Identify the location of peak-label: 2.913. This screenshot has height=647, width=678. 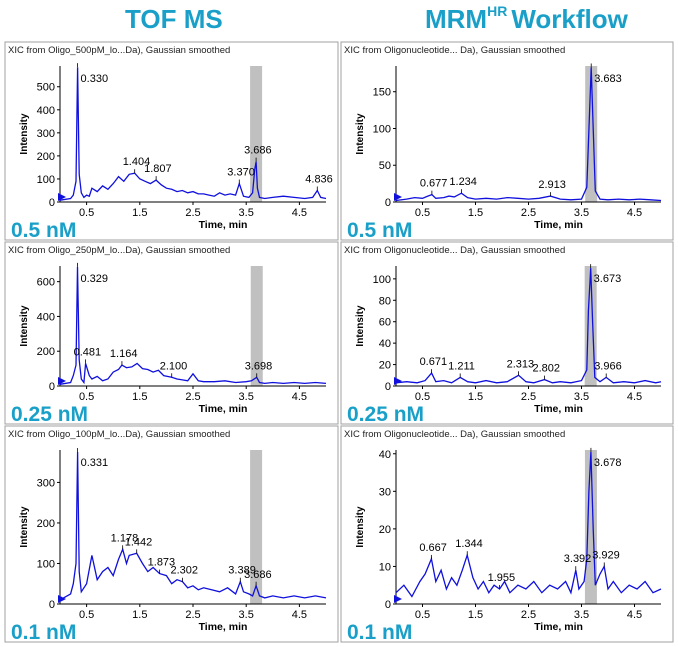
(552, 185).